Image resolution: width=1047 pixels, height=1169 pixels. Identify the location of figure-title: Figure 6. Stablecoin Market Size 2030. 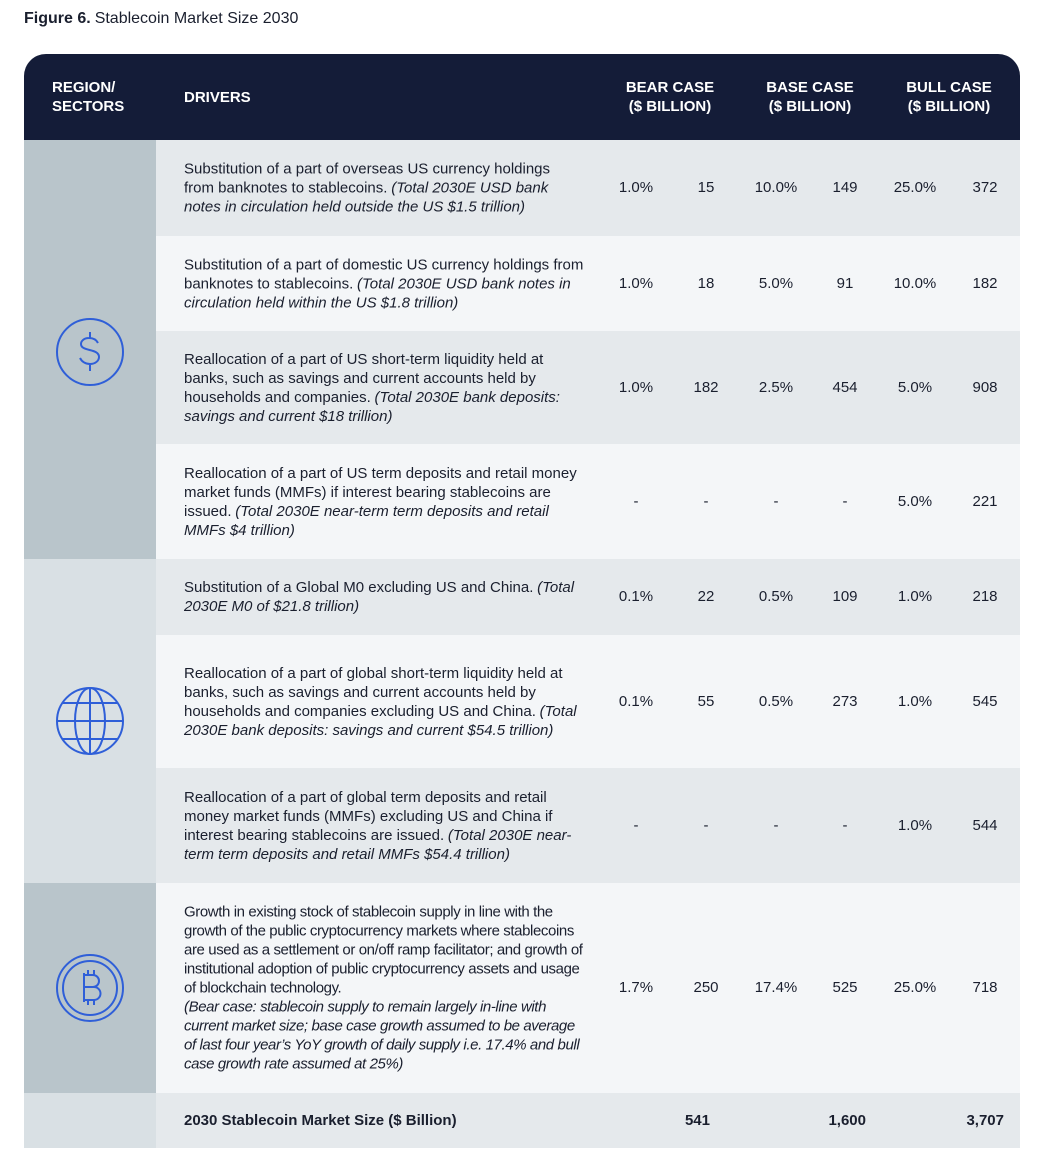
(161, 19).